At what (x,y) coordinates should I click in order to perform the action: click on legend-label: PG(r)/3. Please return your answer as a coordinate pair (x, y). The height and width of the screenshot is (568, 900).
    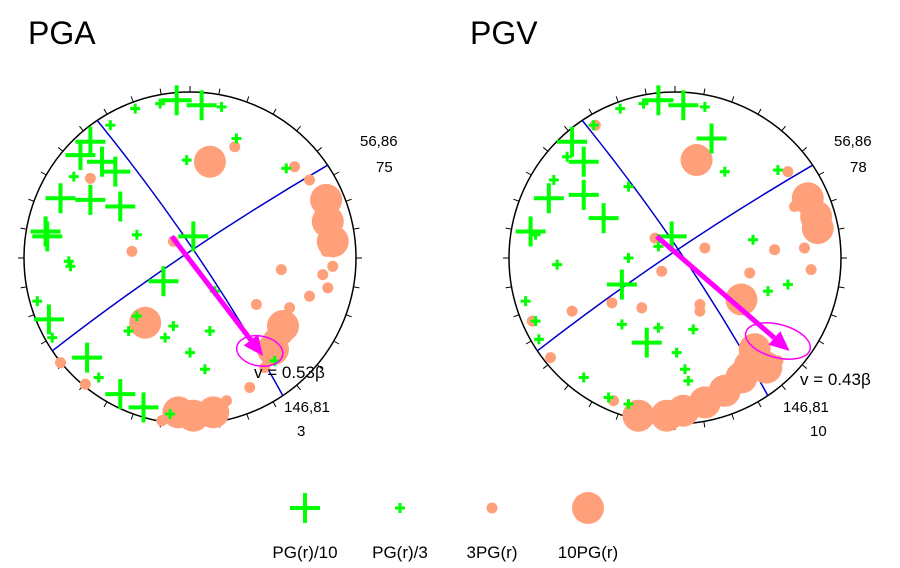
    Looking at the image, I should click on (400, 552).